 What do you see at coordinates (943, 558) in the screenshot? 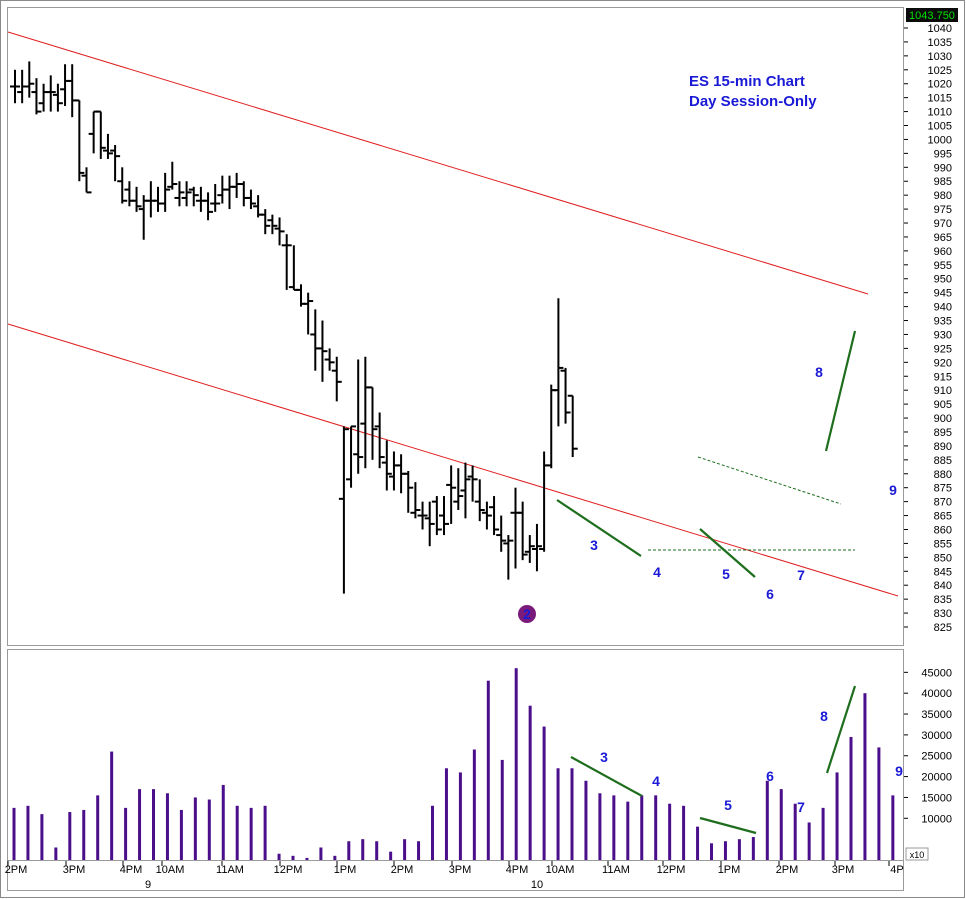
I see `price-axis-label: 850` at bounding box center [943, 558].